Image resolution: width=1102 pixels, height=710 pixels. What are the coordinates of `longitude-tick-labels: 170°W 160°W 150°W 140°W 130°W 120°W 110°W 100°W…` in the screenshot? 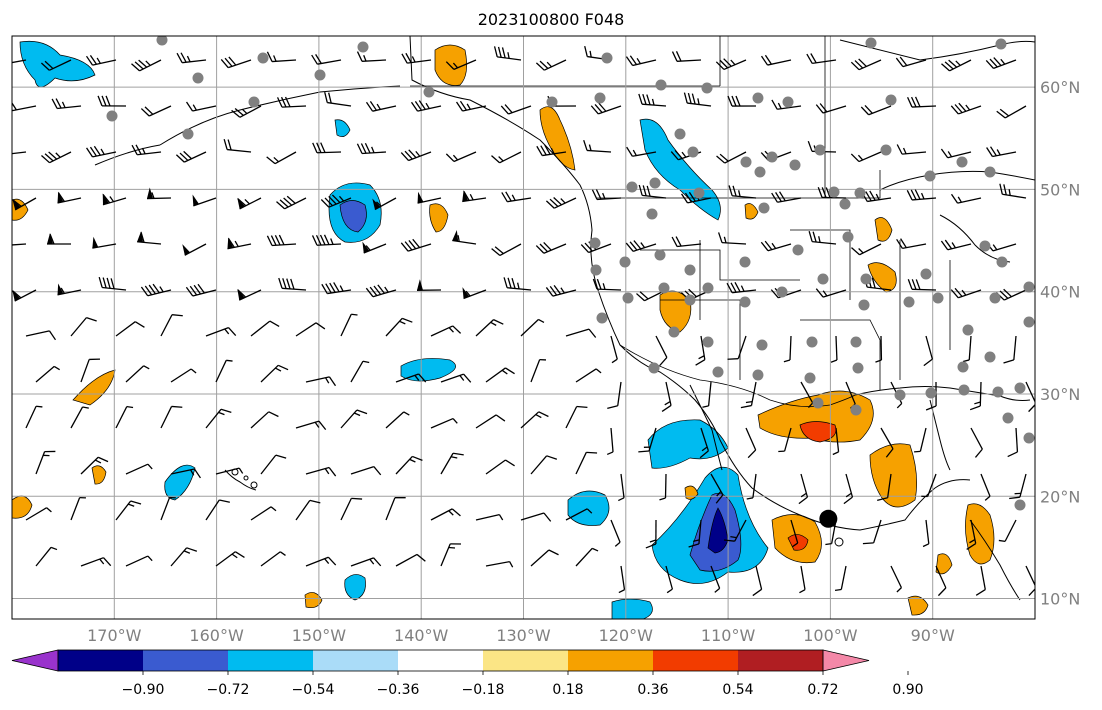 It's located at (521, 635).